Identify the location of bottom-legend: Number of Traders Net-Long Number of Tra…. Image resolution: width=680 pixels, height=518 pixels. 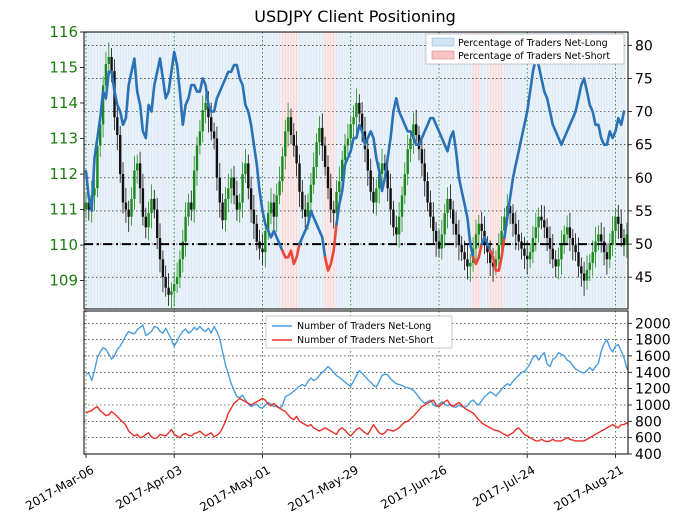
(359, 332).